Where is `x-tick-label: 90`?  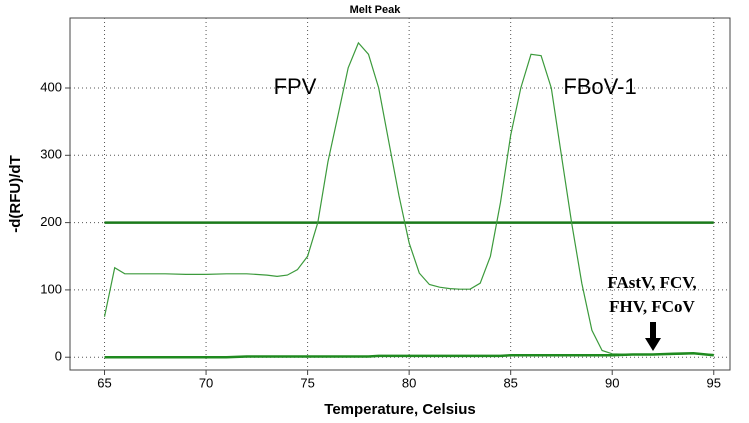
x-tick-label: 90 is located at coordinates (612, 382).